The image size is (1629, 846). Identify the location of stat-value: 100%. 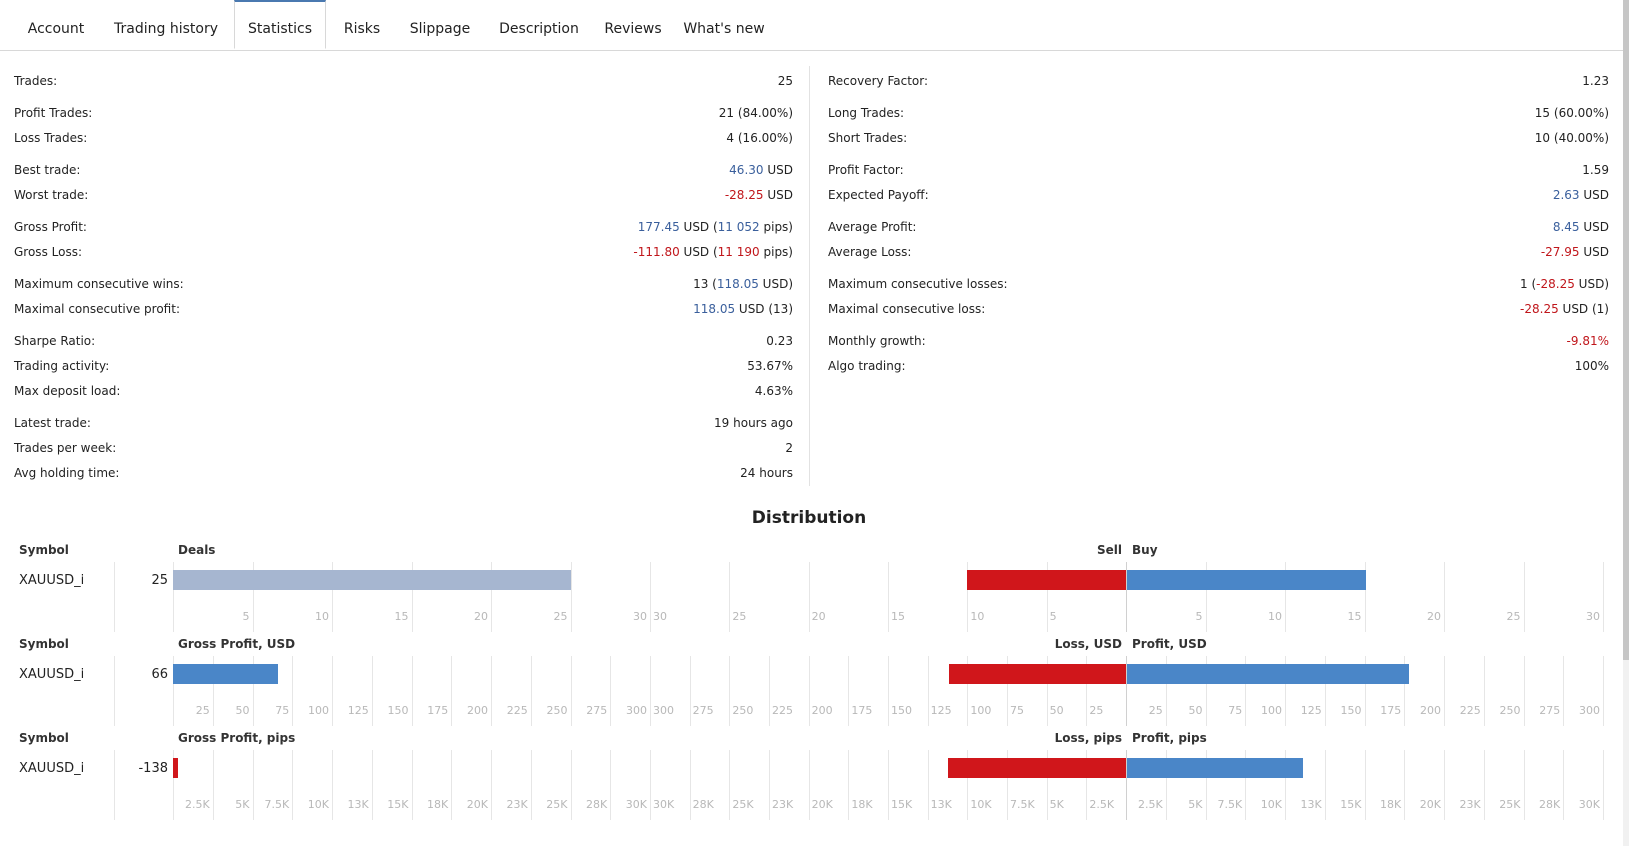
(1592, 366).